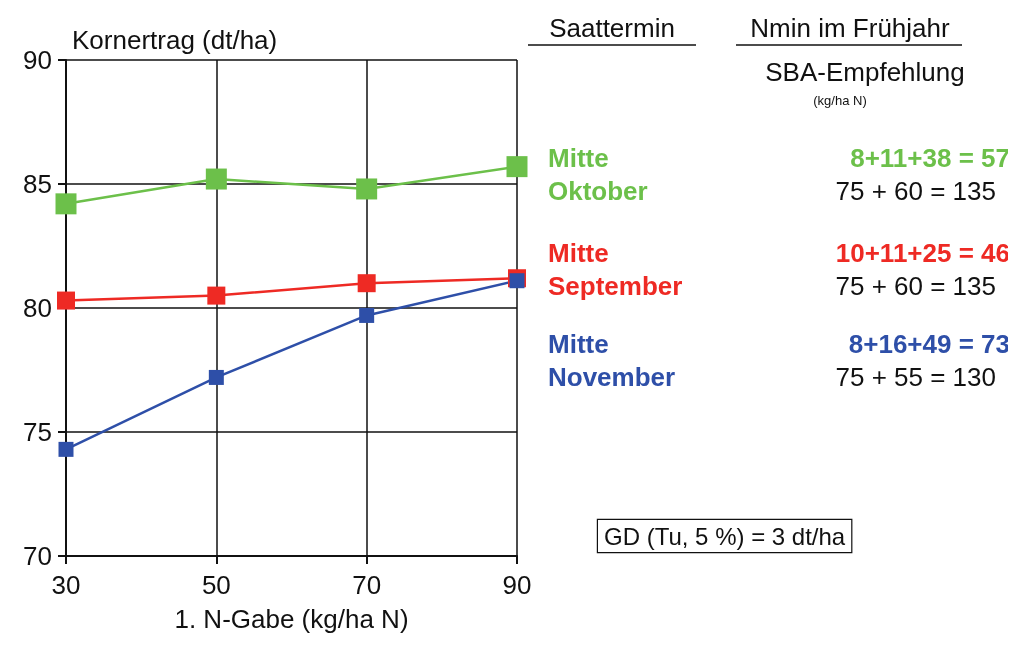 This screenshot has width=1016, height=650. Describe the element at coordinates (915, 377) in the screenshot. I see `text: 75 + 55 = 130` at that location.